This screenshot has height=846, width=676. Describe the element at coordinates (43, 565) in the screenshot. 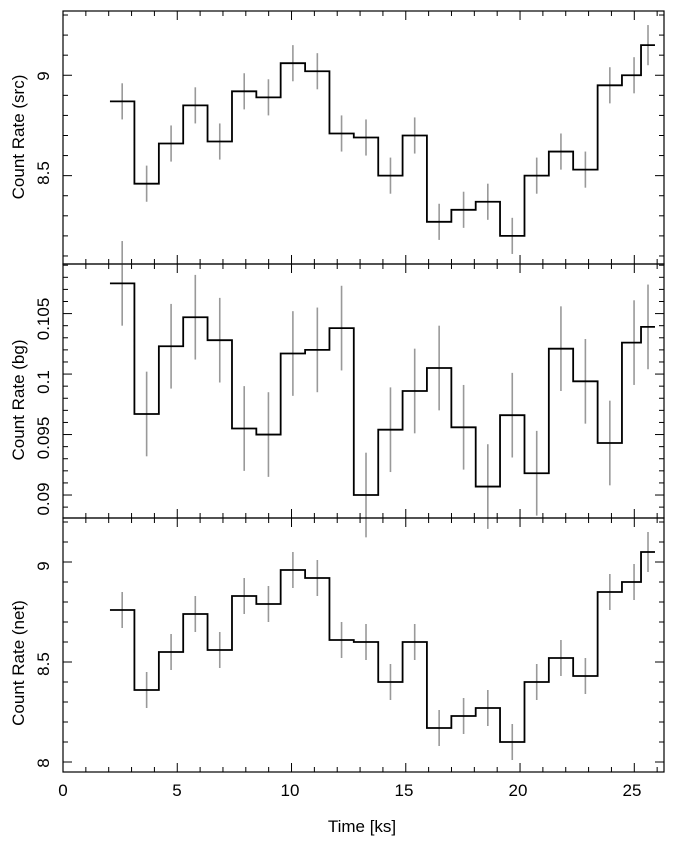

I see `net-ytick-label: 9` at that location.